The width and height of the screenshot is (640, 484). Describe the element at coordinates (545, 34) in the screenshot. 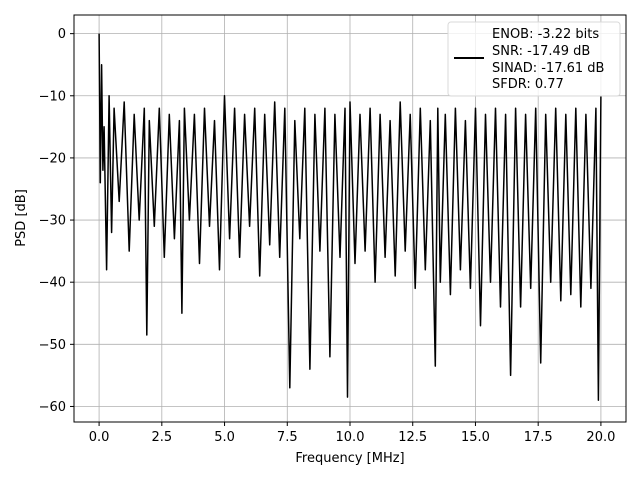

I see `legend-enob: ENOB: -3.22 bits` at that location.